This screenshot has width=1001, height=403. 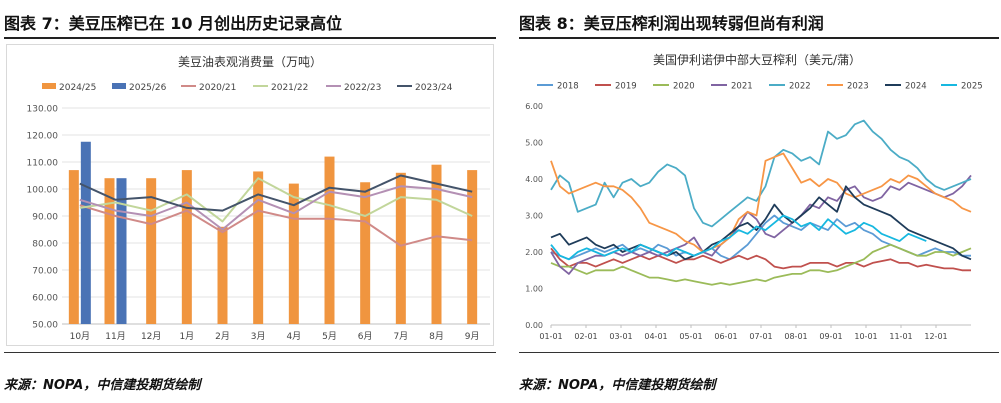 What do you see at coordinates (684, 87) in the screenshot?
I see `legend-label: 2020` at bounding box center [684, 87].